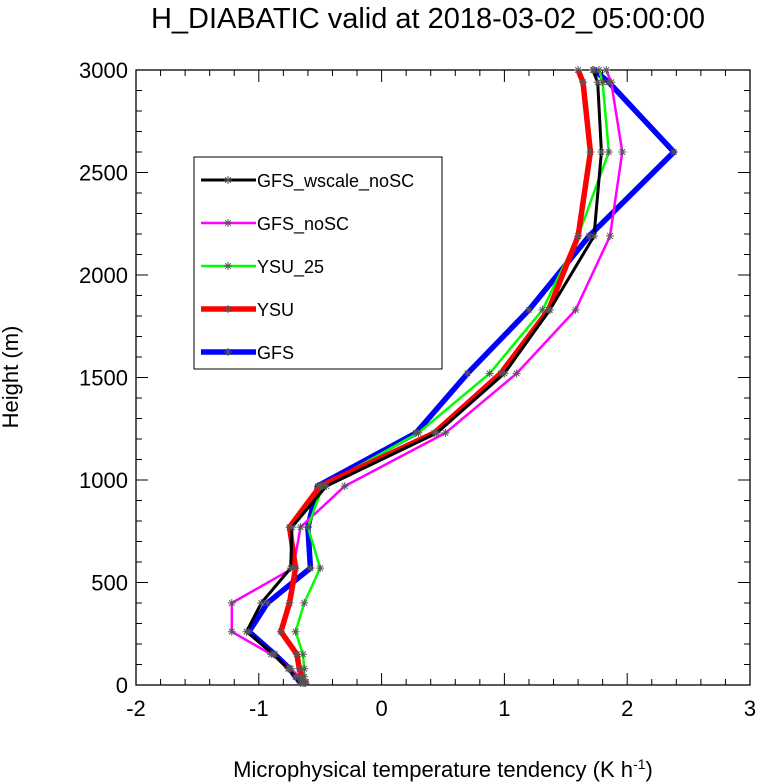  I want to click on x-axis-label-superscript: -1, so click(639, 764).